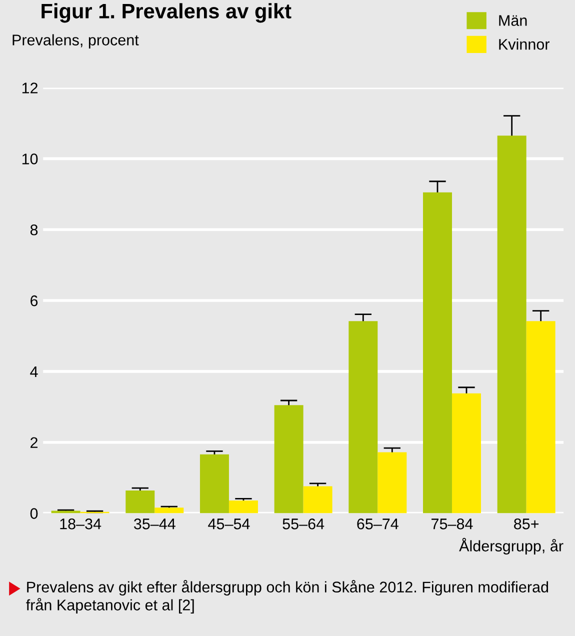 The width and height of the screenshot is (575, 636). What do you see at coordinates (34, 230) in the screenshot?
I see `y-tick-label: 8` at bounding box center [34, 230].